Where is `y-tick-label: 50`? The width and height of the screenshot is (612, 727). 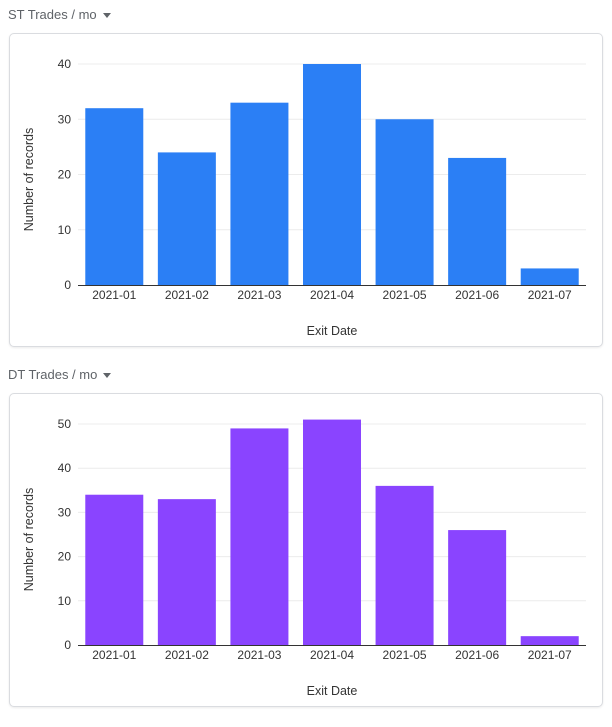 y-tick-label: 50 is located at coordinates (65, 424).